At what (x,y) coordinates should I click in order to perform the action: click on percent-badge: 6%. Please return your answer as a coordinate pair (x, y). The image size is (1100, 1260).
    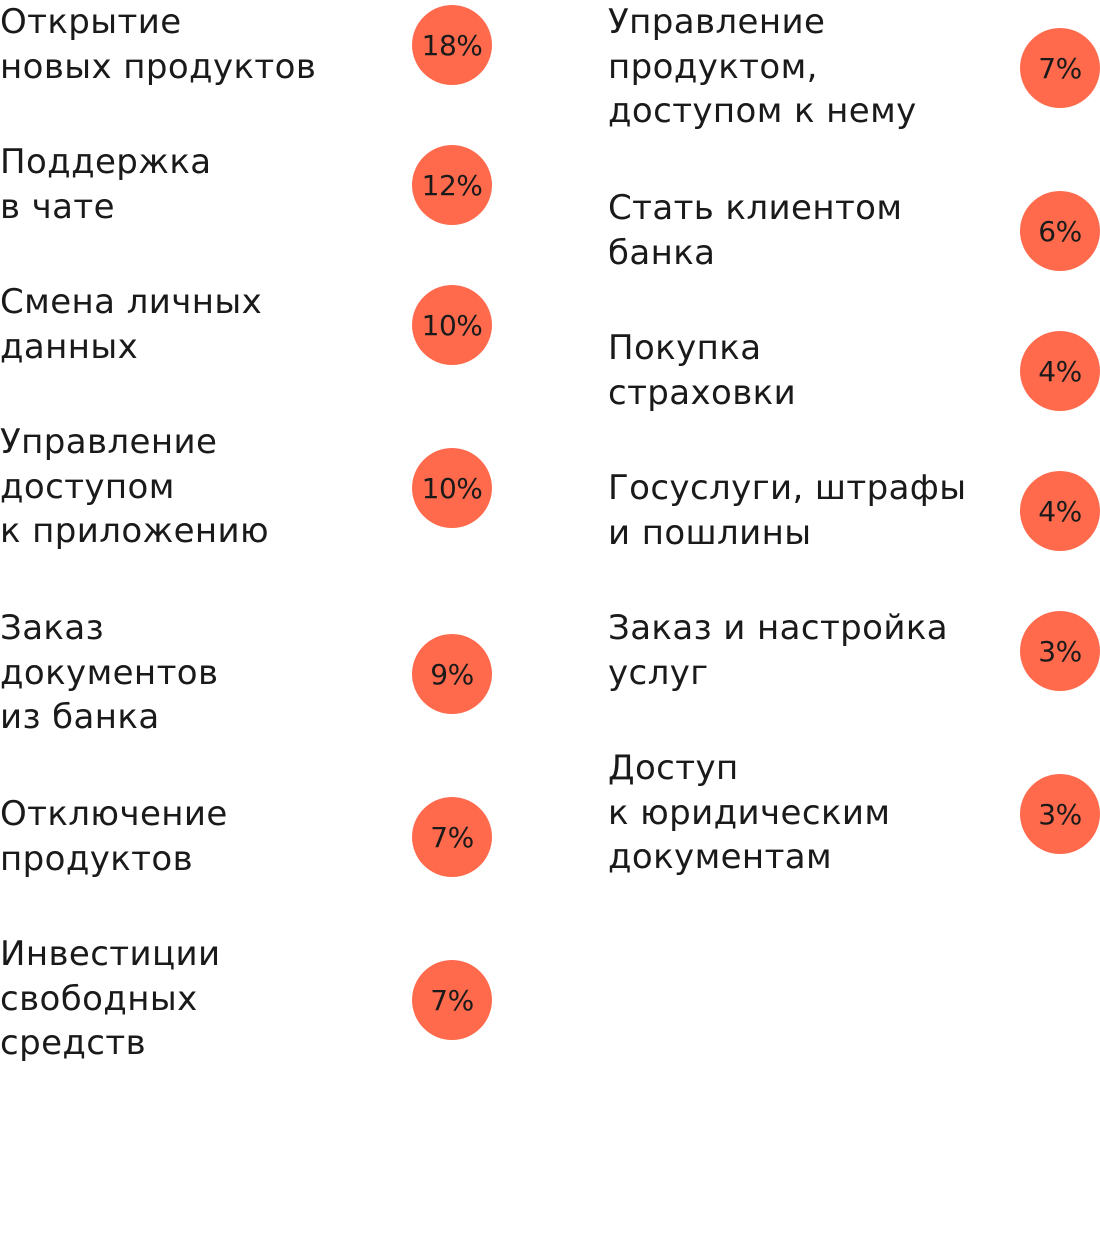
    Looking at the image, I should click on (1060, 231).